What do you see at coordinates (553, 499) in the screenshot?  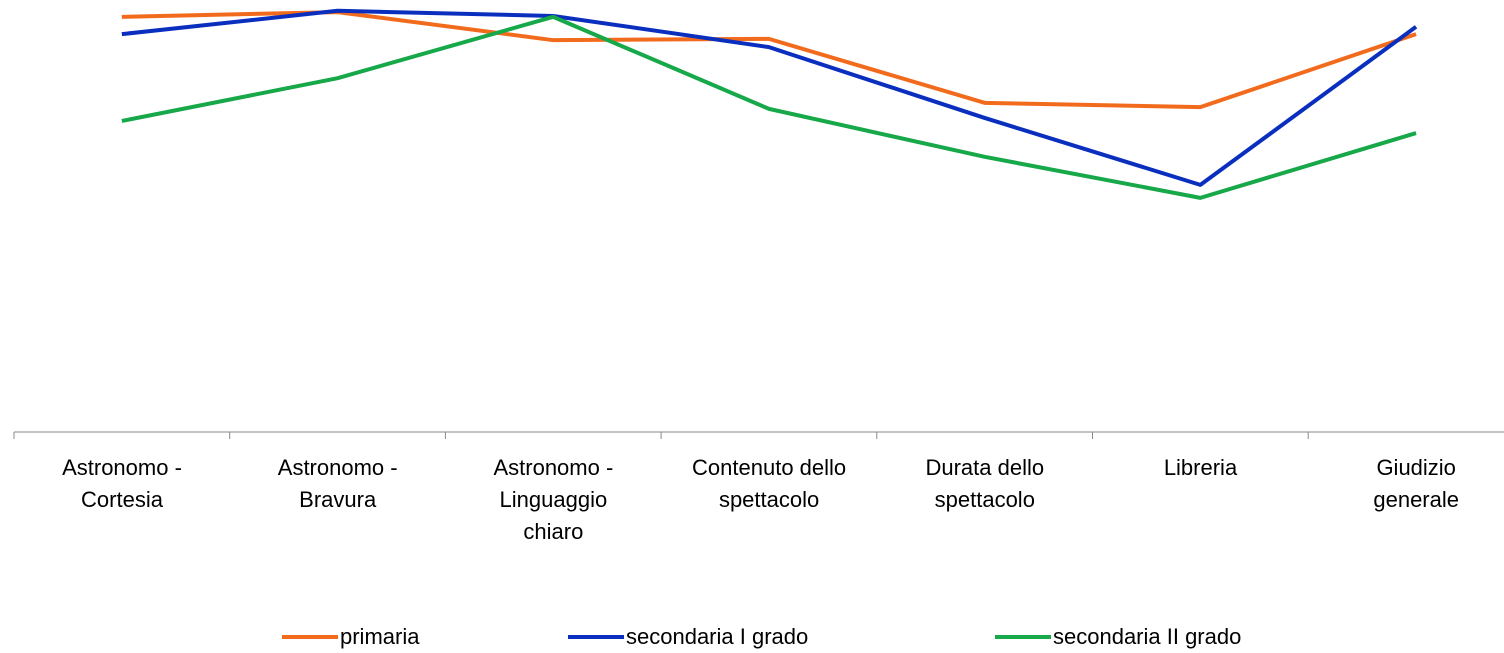 I see `x-tick-label: Astronomo - Linguaggio chiaro` at bounding box center [553, 499].